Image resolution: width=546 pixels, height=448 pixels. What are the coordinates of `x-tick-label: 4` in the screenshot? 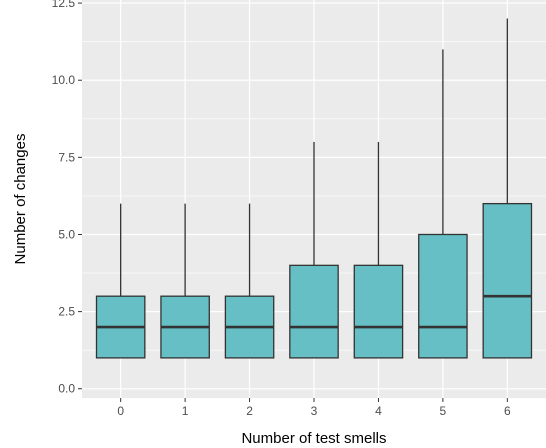 It's located at (378, 411).